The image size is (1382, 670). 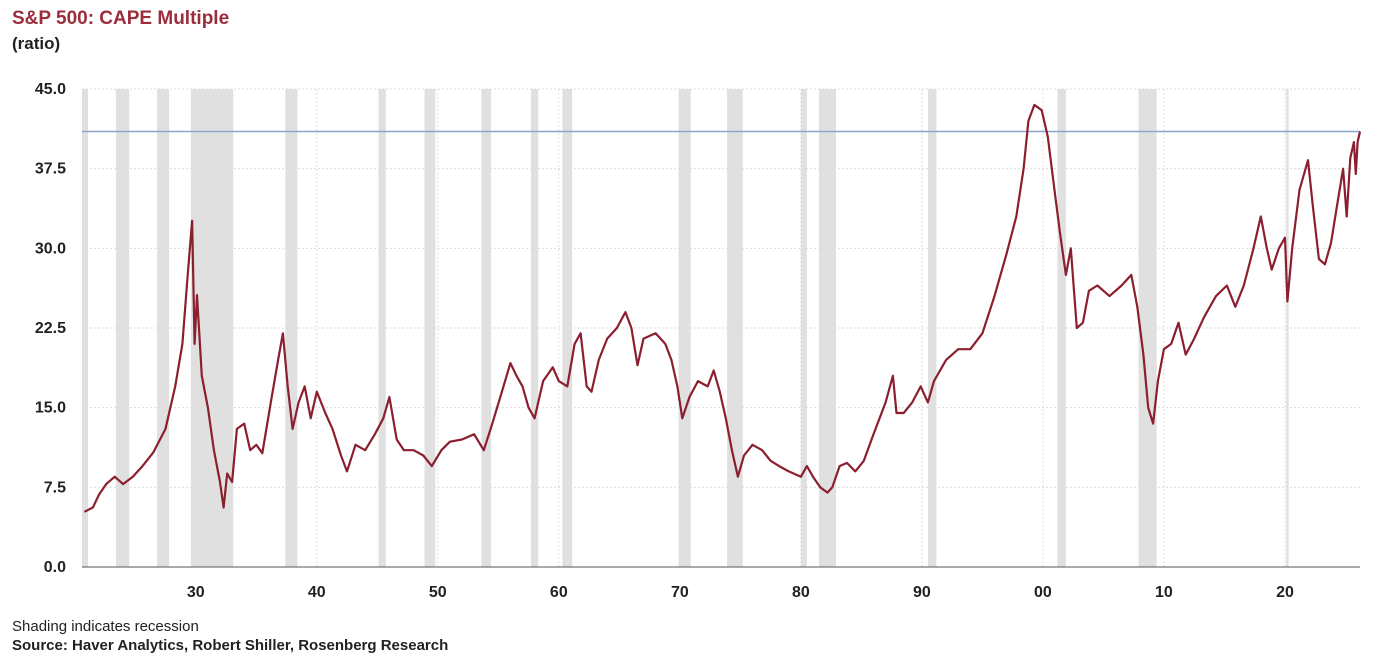 What do you see at coordinates (121, 18) in the screenshot?
I see `chart-title: S&P 500: CAPE Multiple` at bounding box center [121, 18].